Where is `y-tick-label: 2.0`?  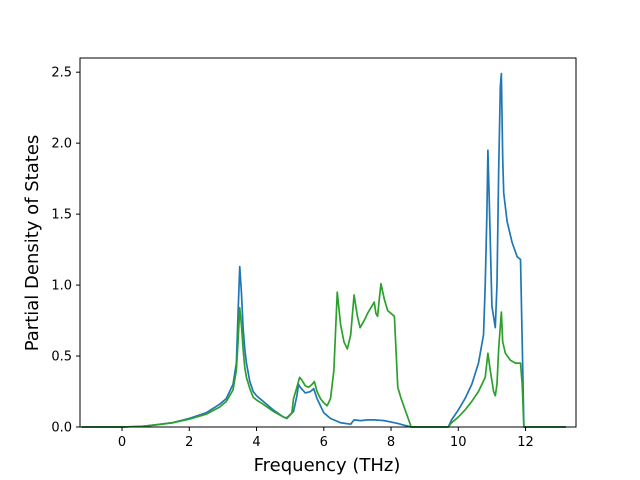
y-tick-label: 2.0 is located at coordinates (61, 144).